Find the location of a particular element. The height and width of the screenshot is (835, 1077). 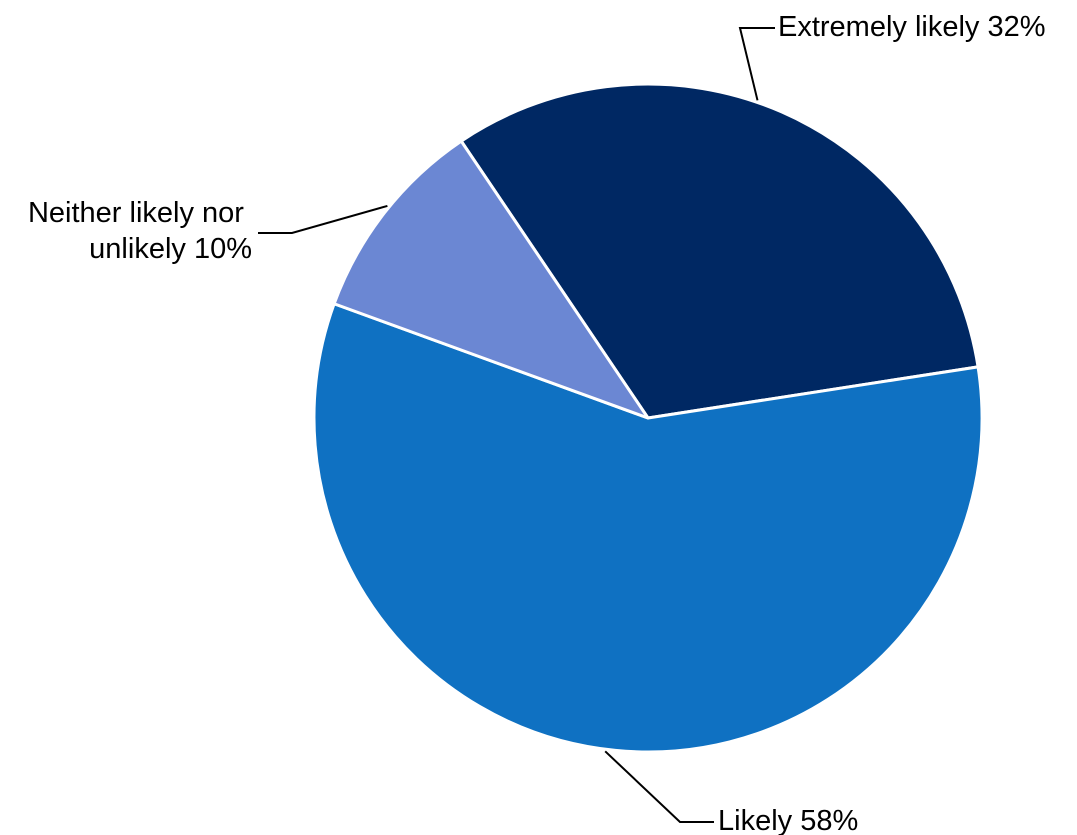

leader-extremely-likely is located at coordinates (756, 64).